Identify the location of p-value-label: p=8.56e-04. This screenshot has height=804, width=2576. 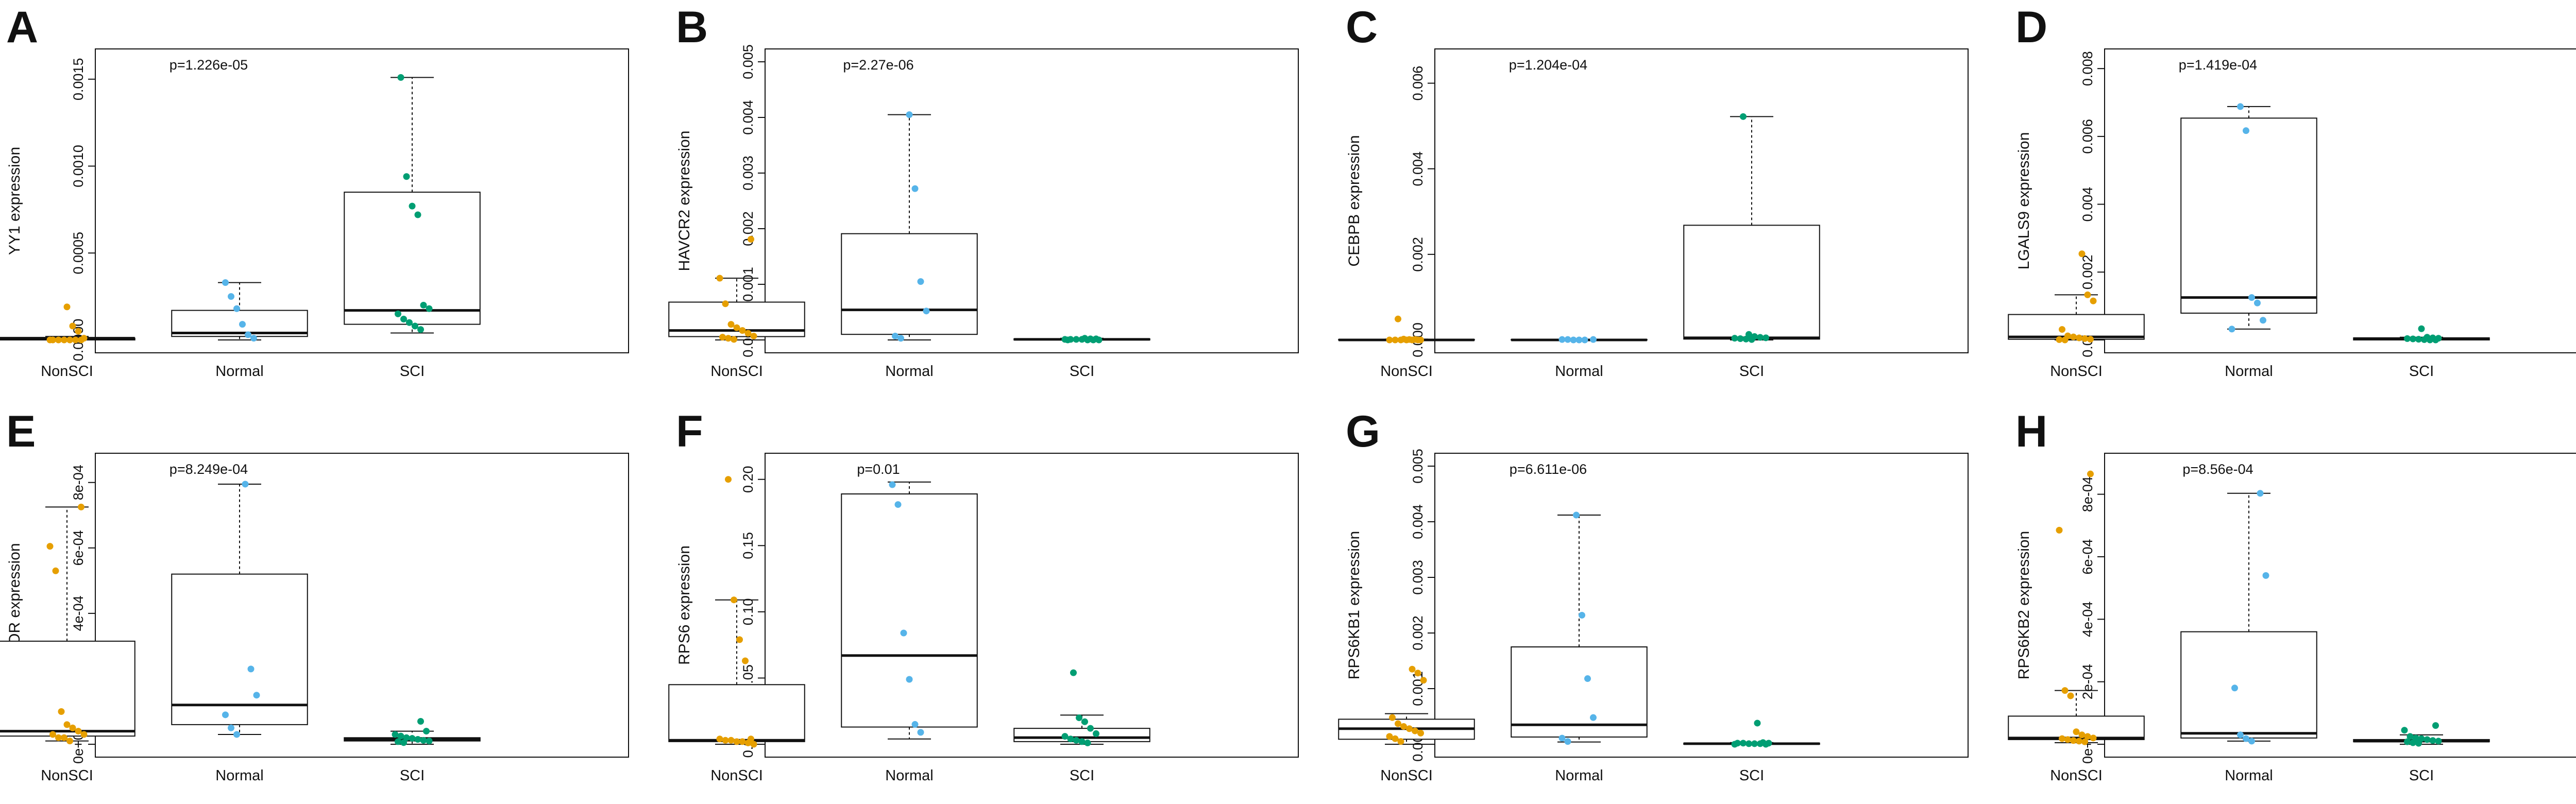
(2217, 469).